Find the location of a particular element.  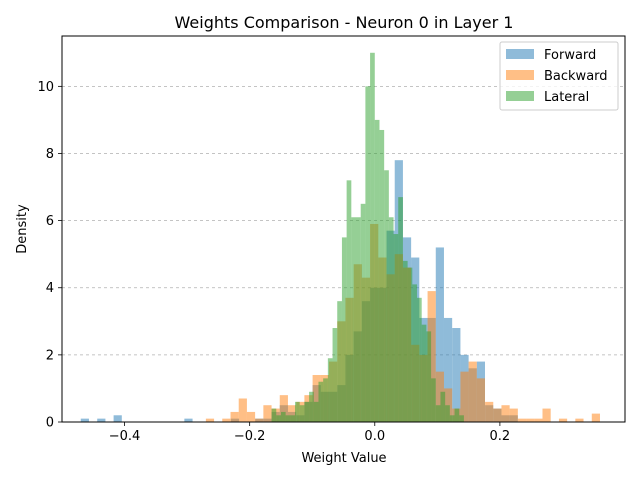

legend-swatch-lateral is located at coordinates (520, 96).